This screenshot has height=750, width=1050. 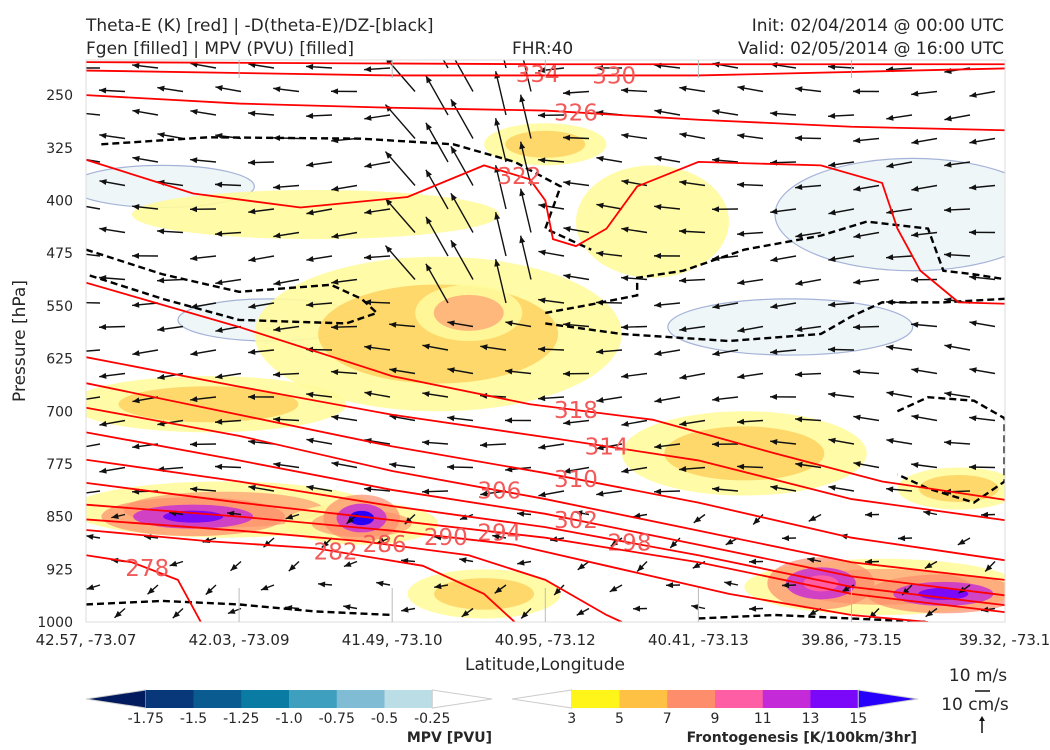 I want to click on y-tick-label: 325, so click(x=59, y=149).